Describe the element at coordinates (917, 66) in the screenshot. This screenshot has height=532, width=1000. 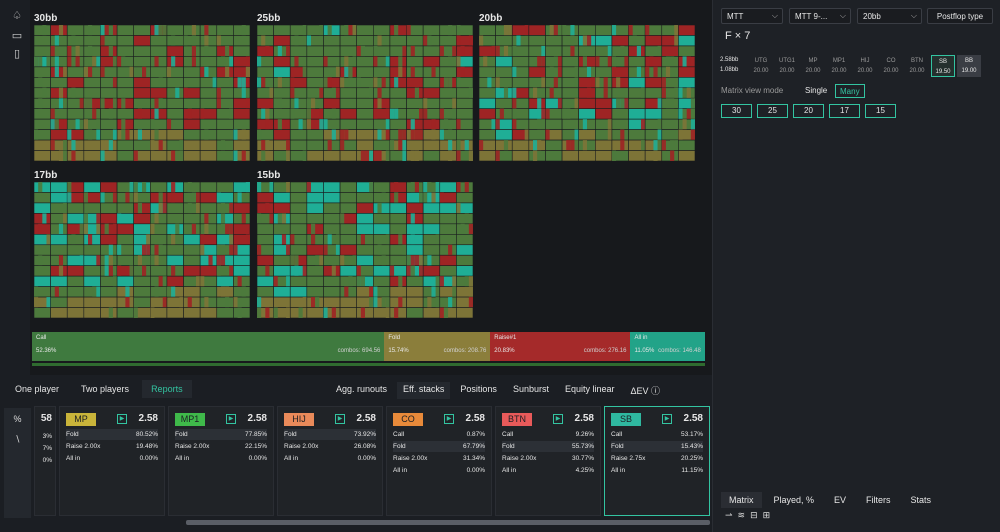
I see `position-btn: BTN 20.00` at that location.